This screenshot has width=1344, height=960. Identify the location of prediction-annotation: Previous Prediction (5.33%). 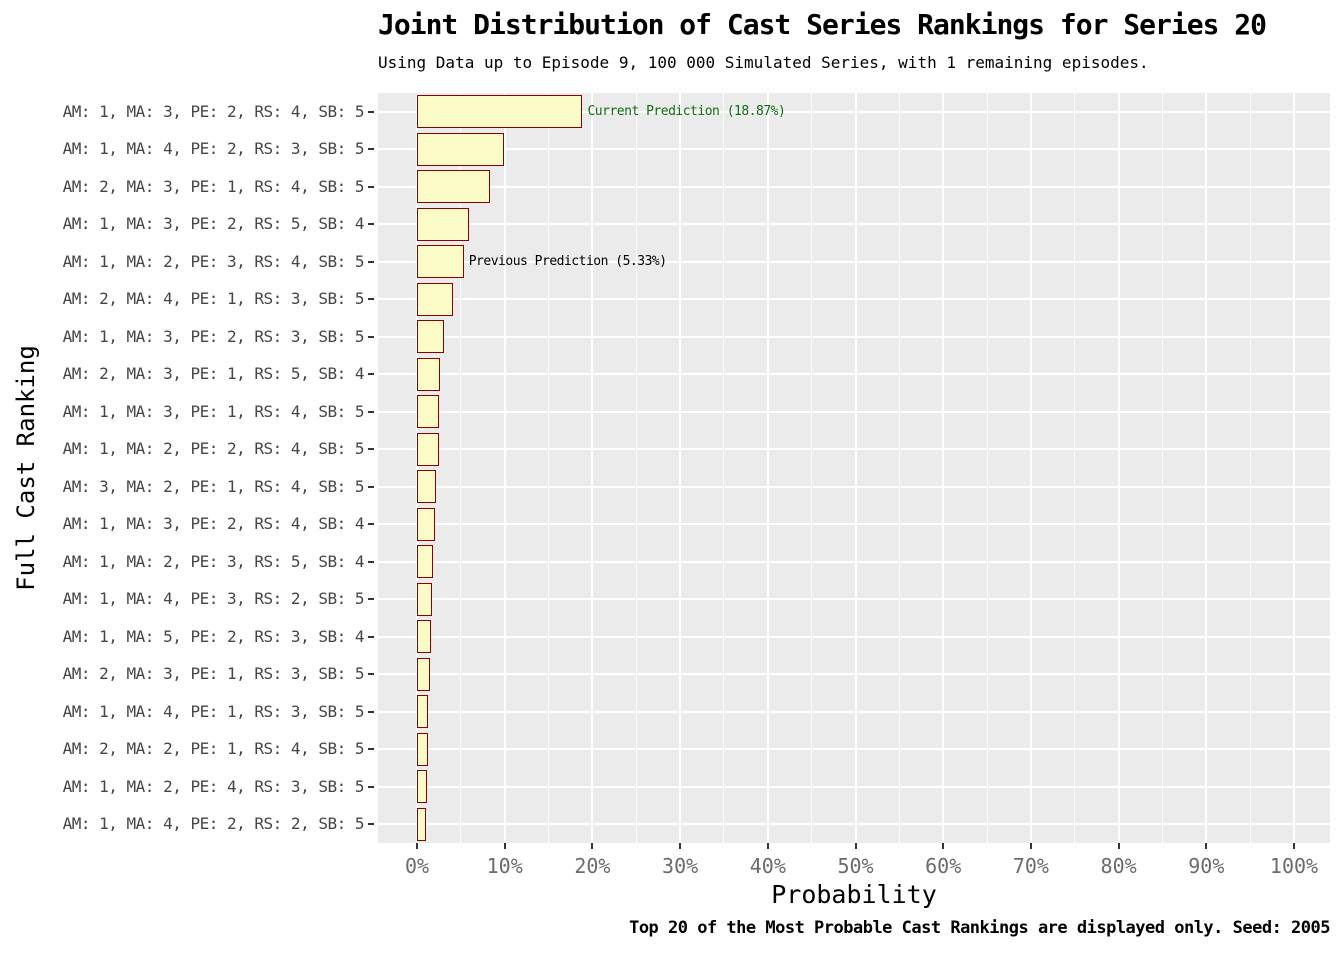
(567, 261).